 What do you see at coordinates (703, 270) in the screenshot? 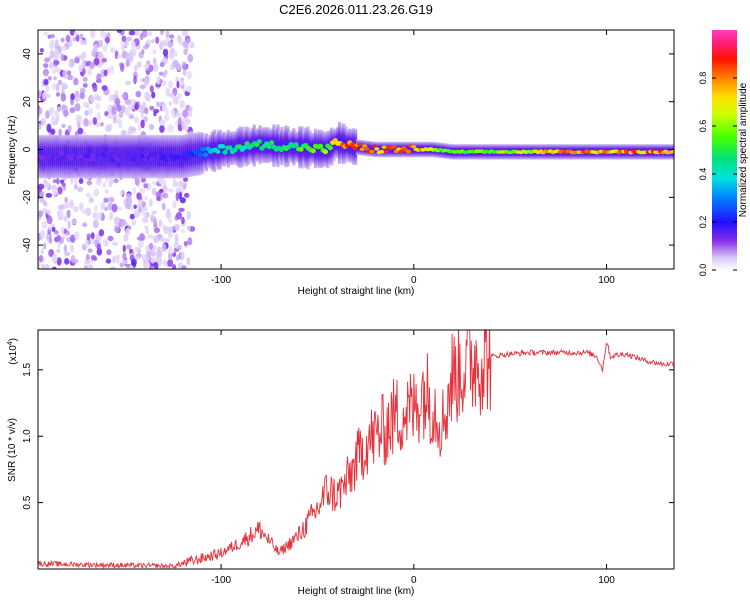
I see `colorbar-tick-label: 0.0` at bounding box center [703, 270].